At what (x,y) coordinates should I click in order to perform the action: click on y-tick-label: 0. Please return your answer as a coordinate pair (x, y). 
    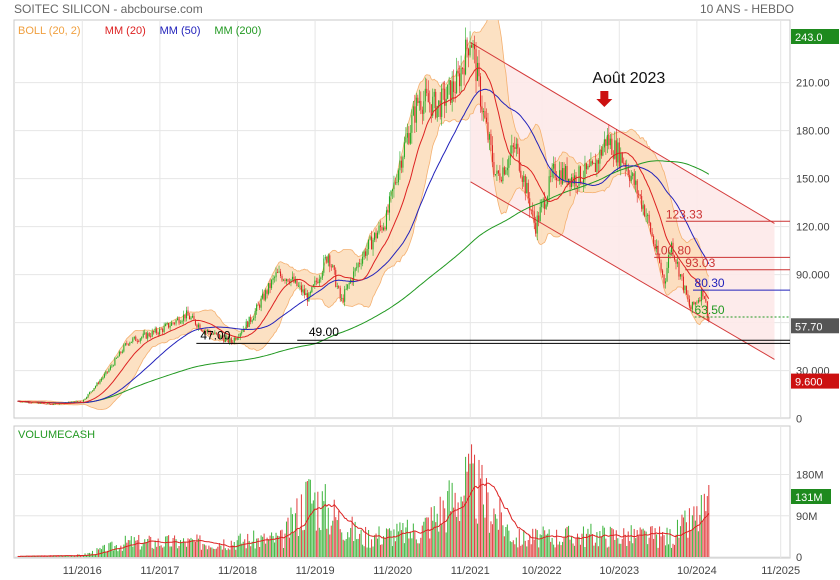
    Looking at the image, I should click on (799, 420).